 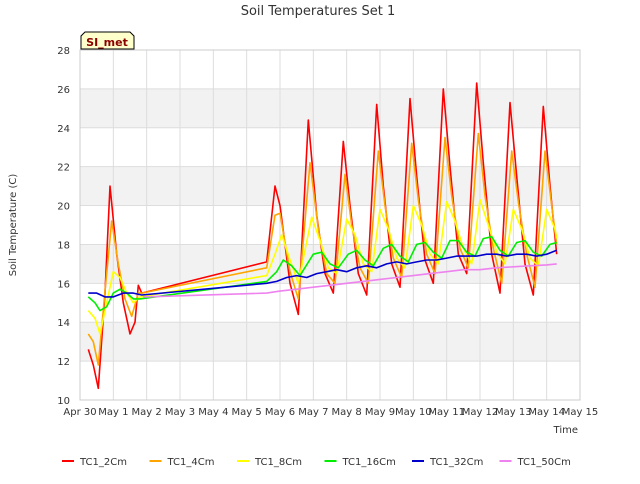 What do you see at coordinates (63, 129) in the screenshot?
I see `y-tick-label: 24` at bounding box center [63, 129].